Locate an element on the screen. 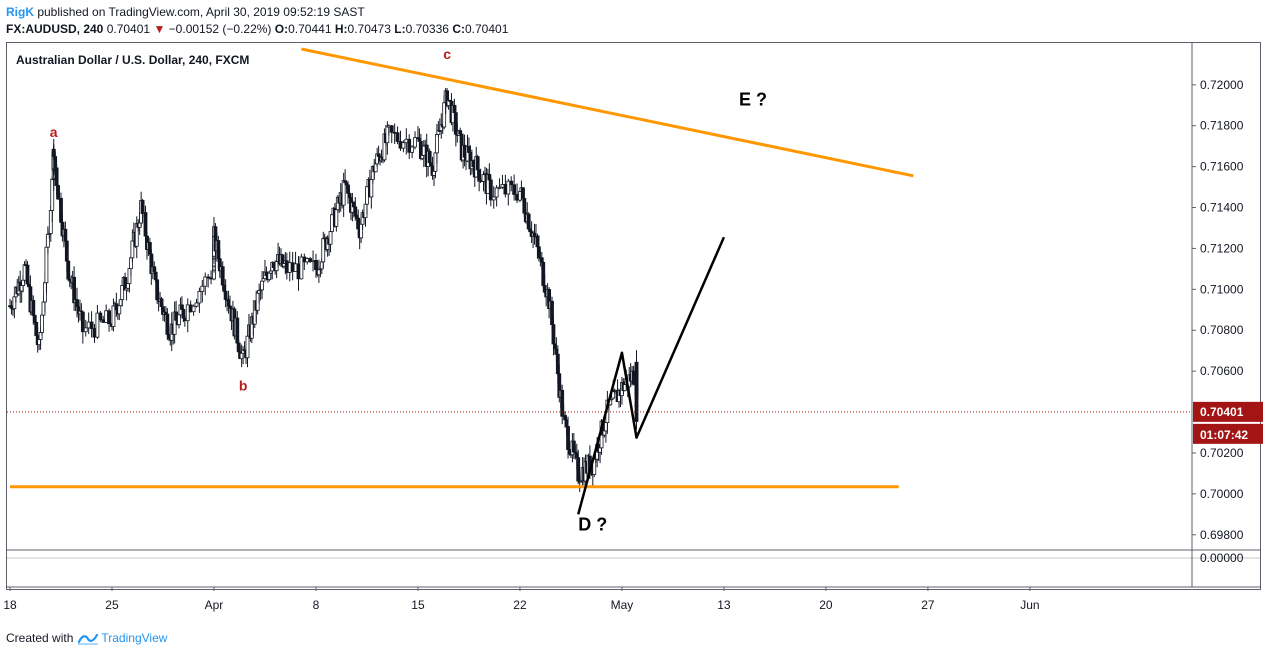 The height and width of the screenshot is (656, 1268). time-tick-label: Apr is located at coordinates (214, 605).